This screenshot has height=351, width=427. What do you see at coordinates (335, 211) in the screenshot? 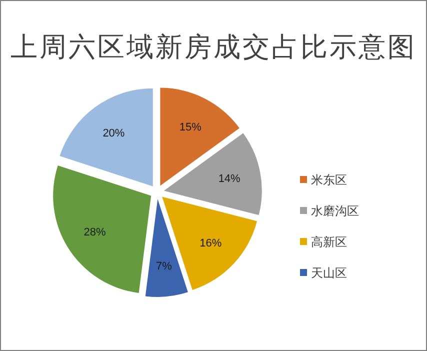
I see `legend-label: 水磨沟区` at bounding box center [335, 211].